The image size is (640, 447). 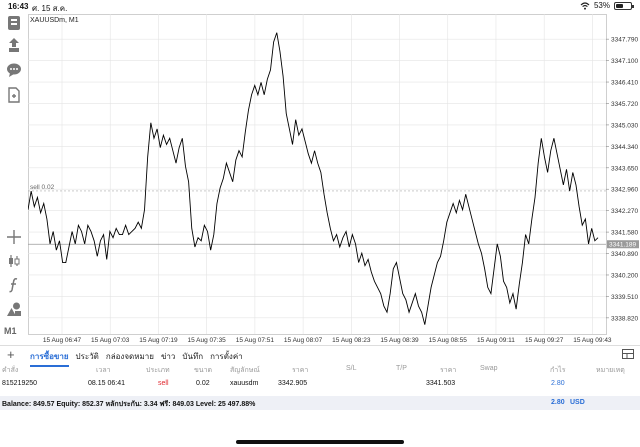 What do you see at coordinates (14, 95) in the screenshot?
I see `document-icon` at bounding box center [14, 95].